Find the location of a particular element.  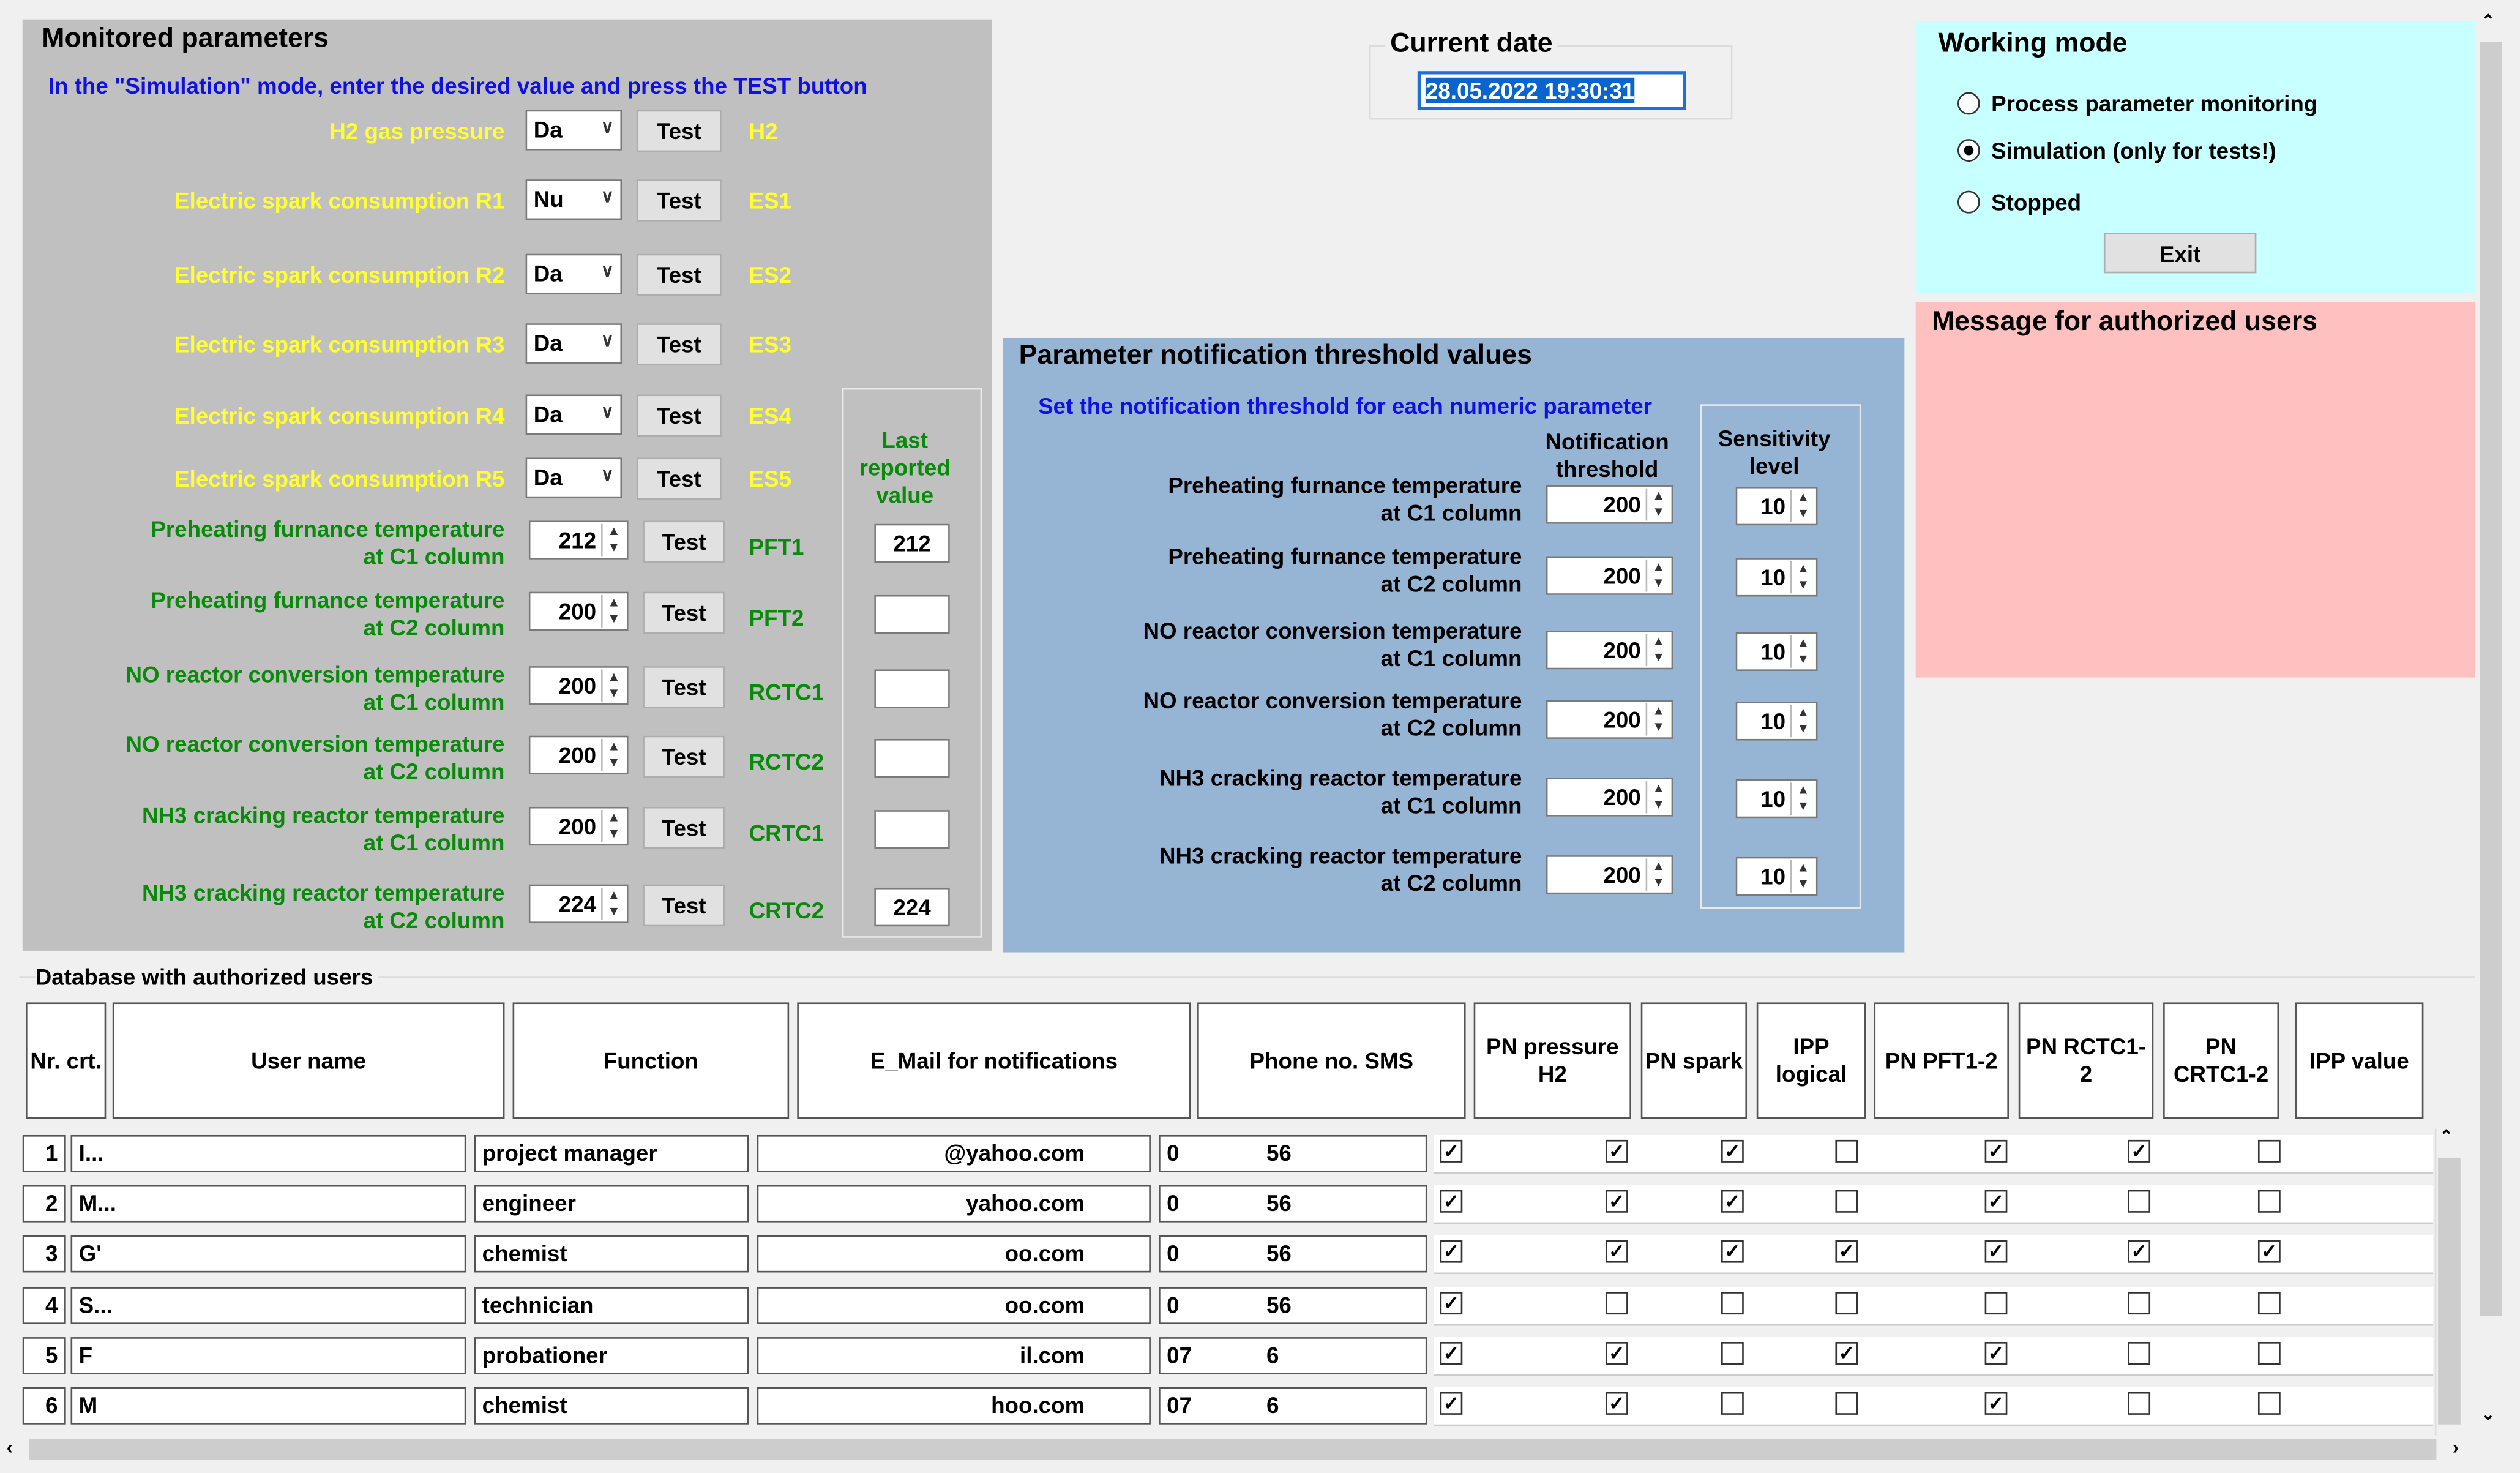

window-scroll-down-icon: ⌄ is located at coordinates (2488, 1415).